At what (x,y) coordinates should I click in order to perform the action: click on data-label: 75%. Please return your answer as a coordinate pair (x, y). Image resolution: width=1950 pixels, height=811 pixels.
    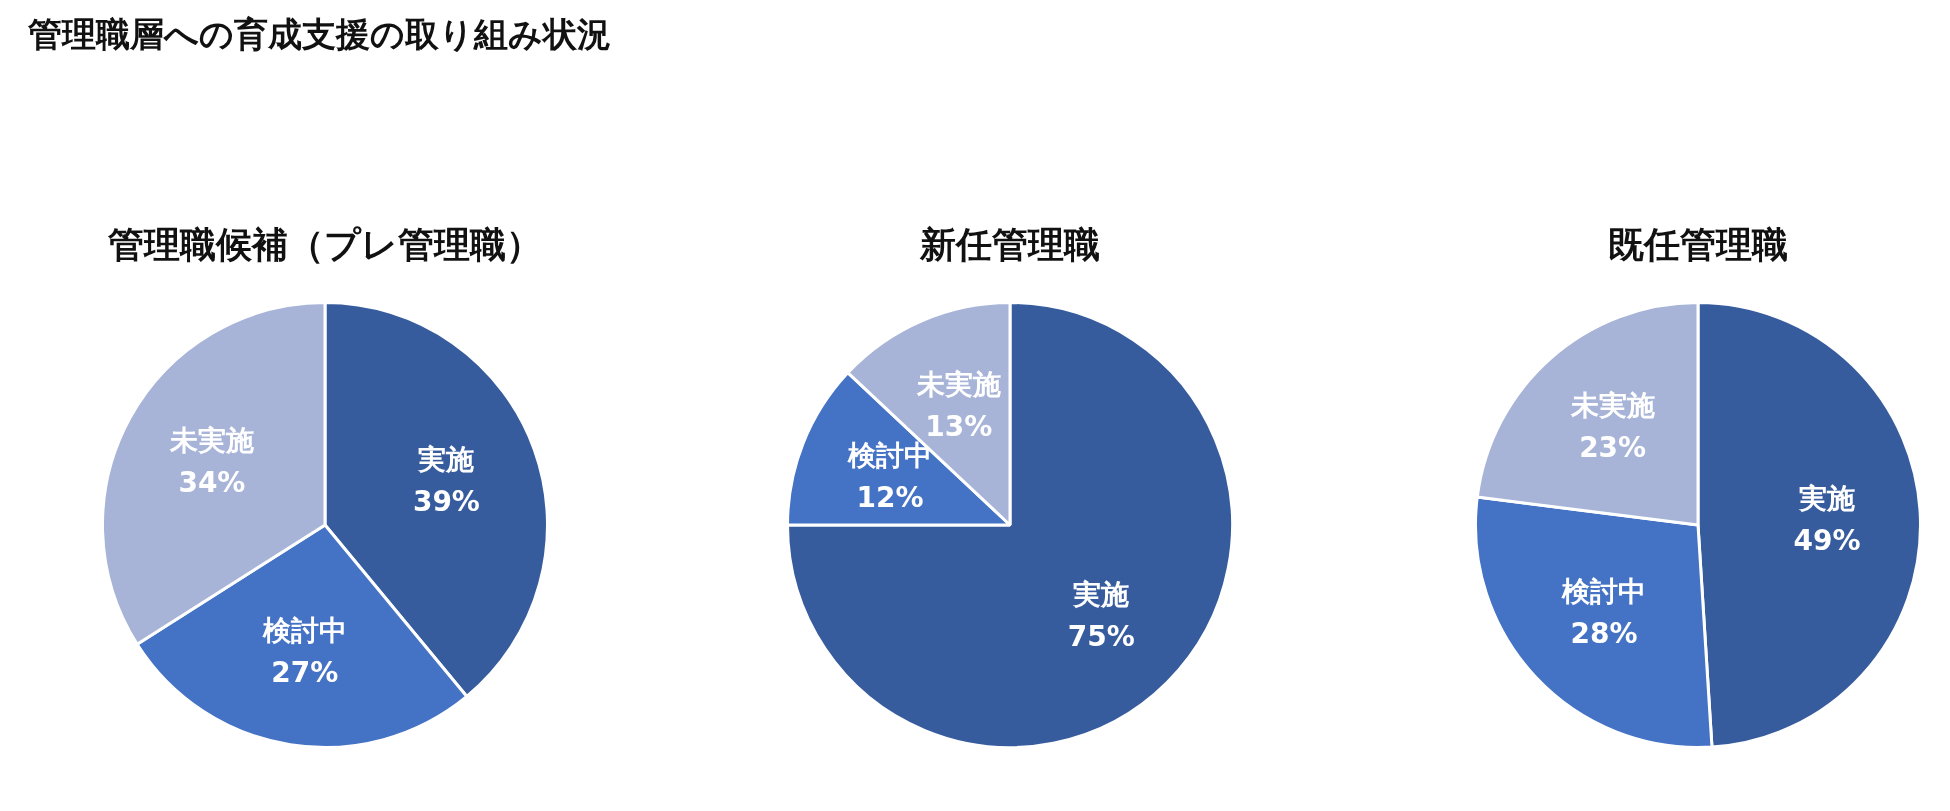
    Looking at the image, I should click on (1101, 636).